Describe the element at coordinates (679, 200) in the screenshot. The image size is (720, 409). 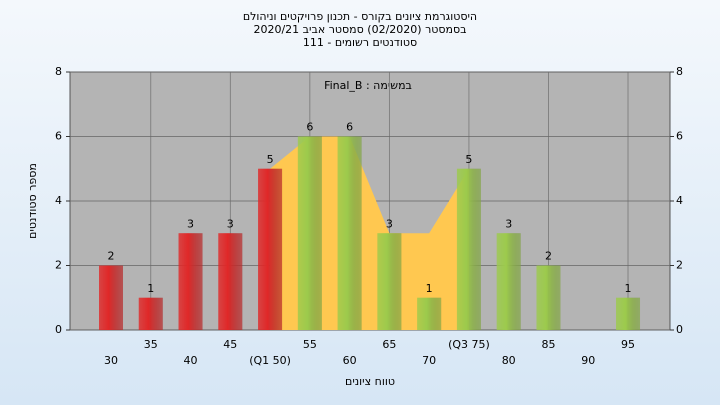
I see `y2-tick-label: 4` at that location.